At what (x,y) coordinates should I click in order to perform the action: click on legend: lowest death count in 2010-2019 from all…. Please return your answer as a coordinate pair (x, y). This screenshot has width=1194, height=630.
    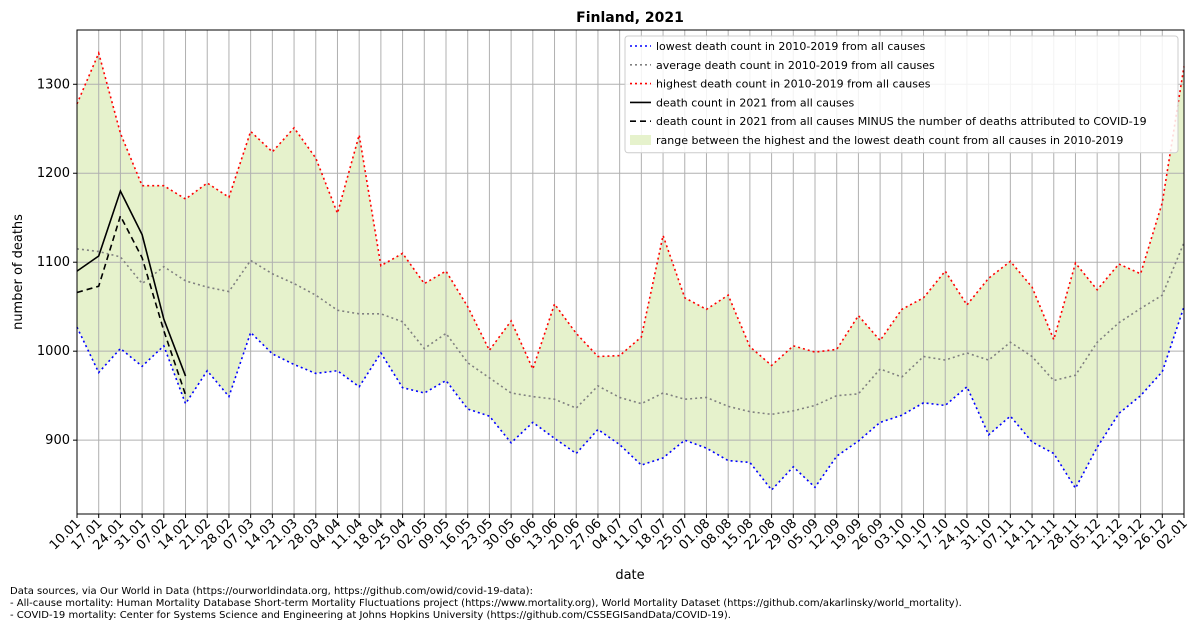
    Looking at the image, I should click on (901, 94).